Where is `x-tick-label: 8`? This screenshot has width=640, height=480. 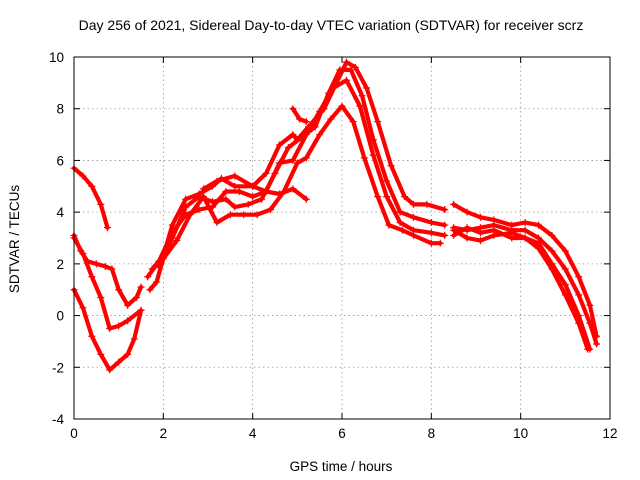 x-tick-label: 8 is located at coordinates (432, 433).